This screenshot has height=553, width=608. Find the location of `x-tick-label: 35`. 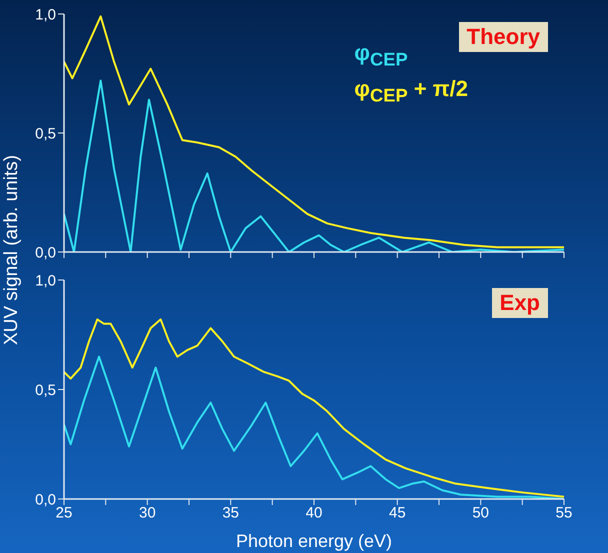

x-tick-label: 35 is located at coordinates (231, 513).